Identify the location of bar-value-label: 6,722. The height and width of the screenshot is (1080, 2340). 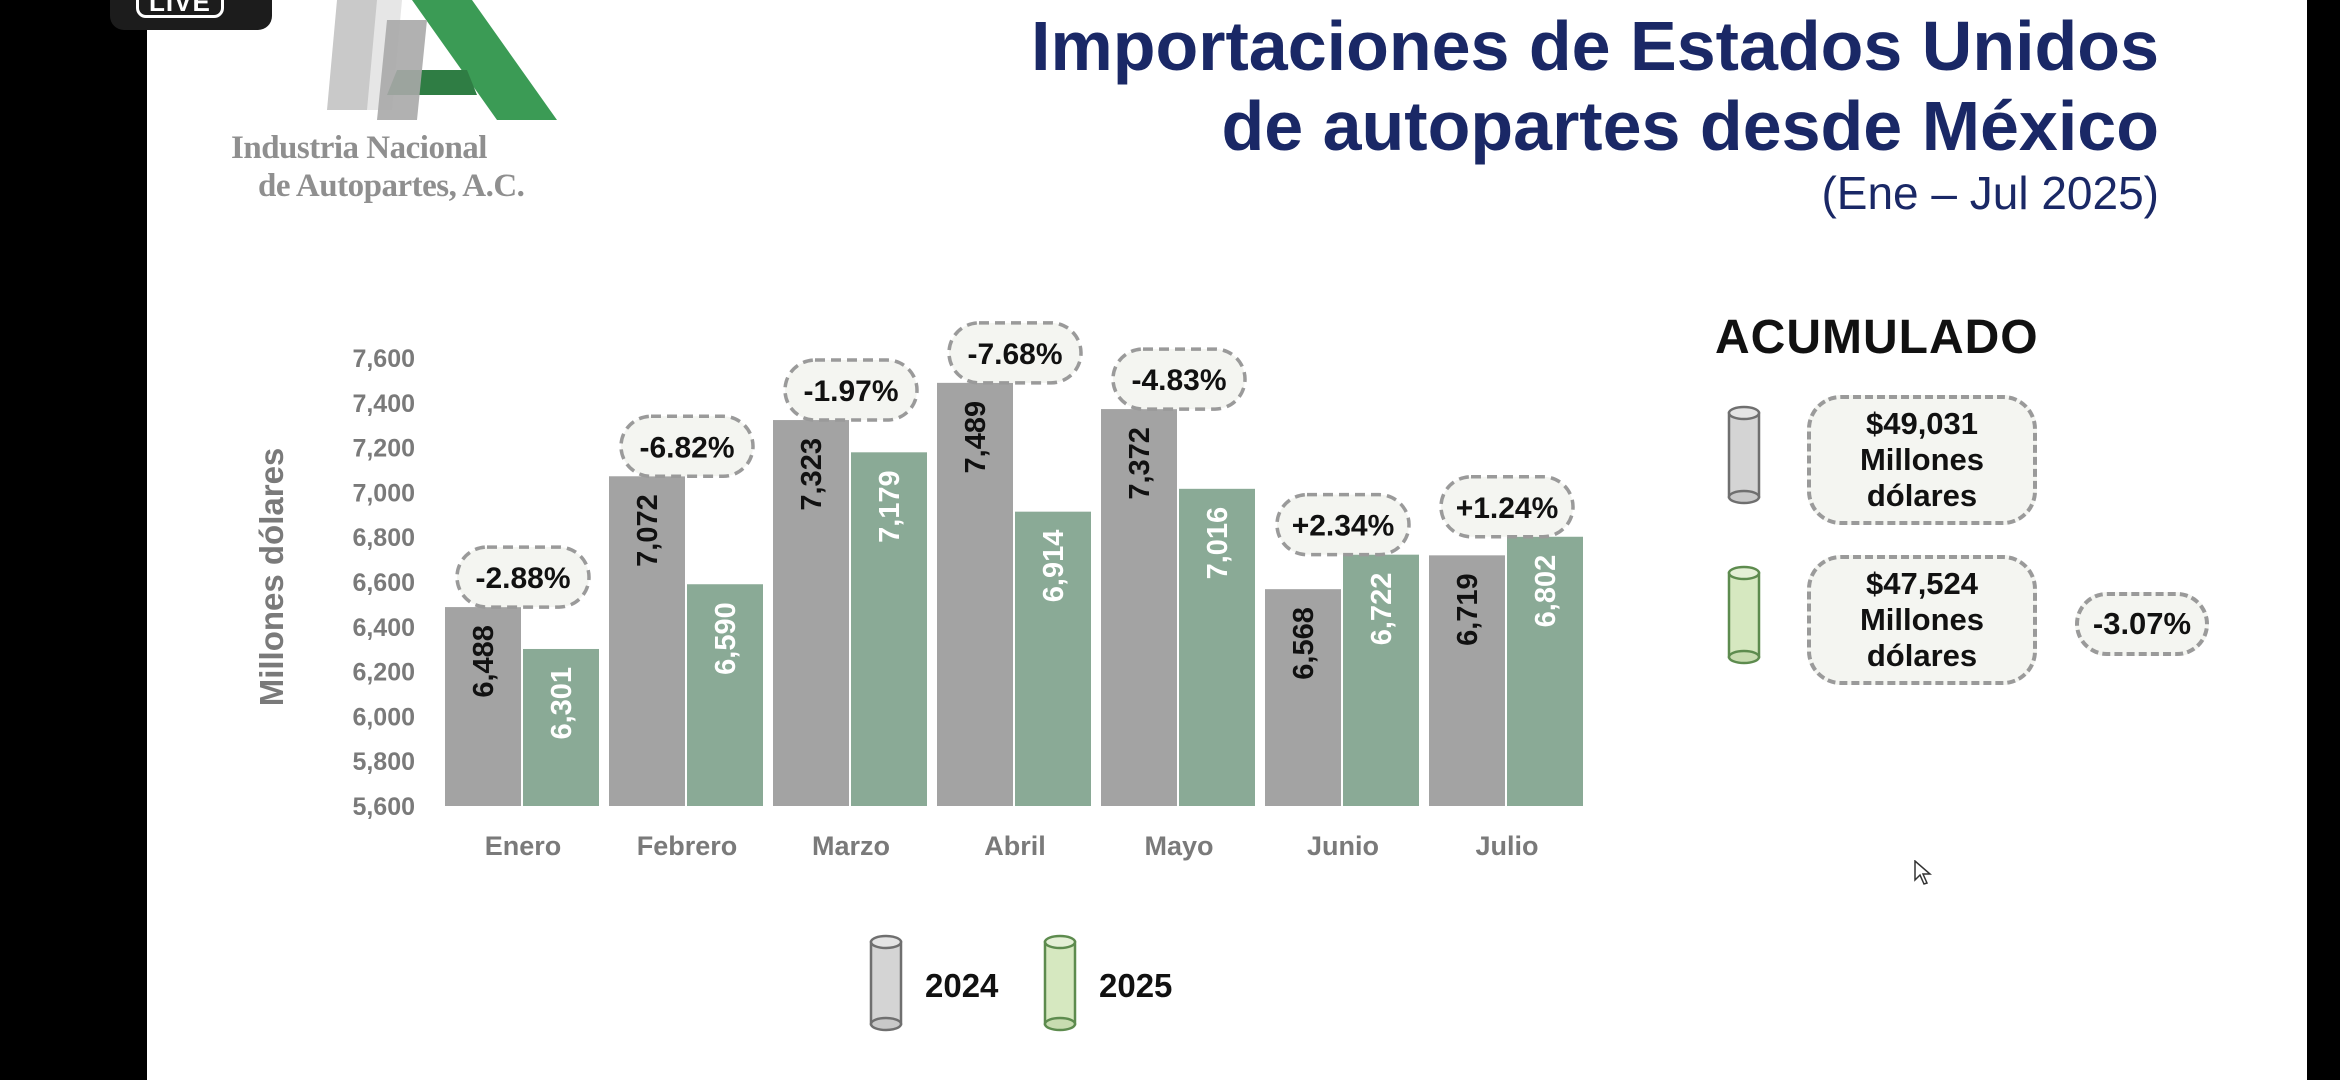
(1382, 609).